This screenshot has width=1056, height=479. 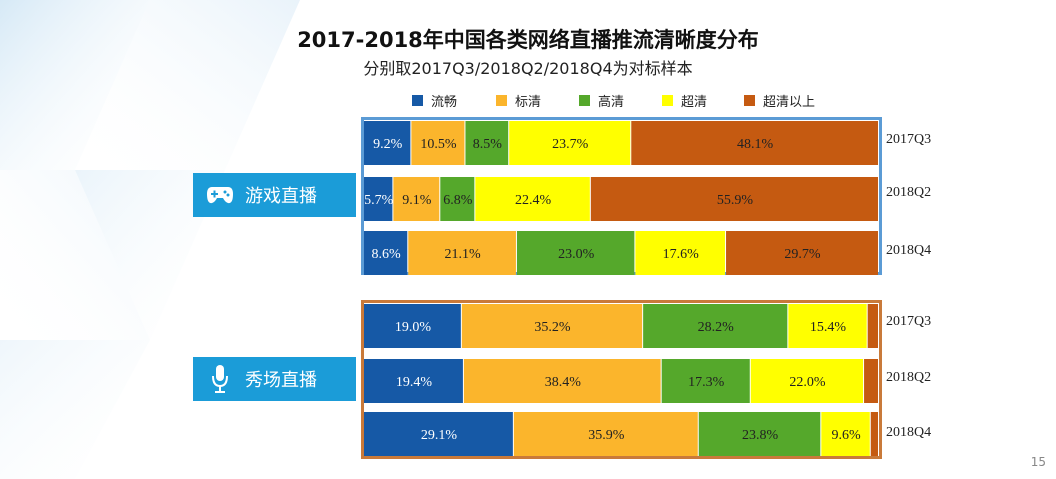 I want to click on data-label: 21.1%, so click(x=463, y=254).